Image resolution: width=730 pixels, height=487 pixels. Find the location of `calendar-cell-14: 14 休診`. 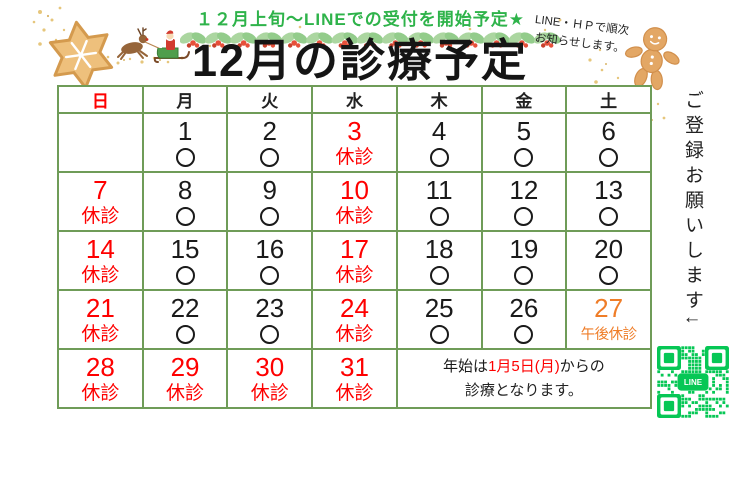

calendar-cell-14: 14 休診 is located at coordinates (100, 260).